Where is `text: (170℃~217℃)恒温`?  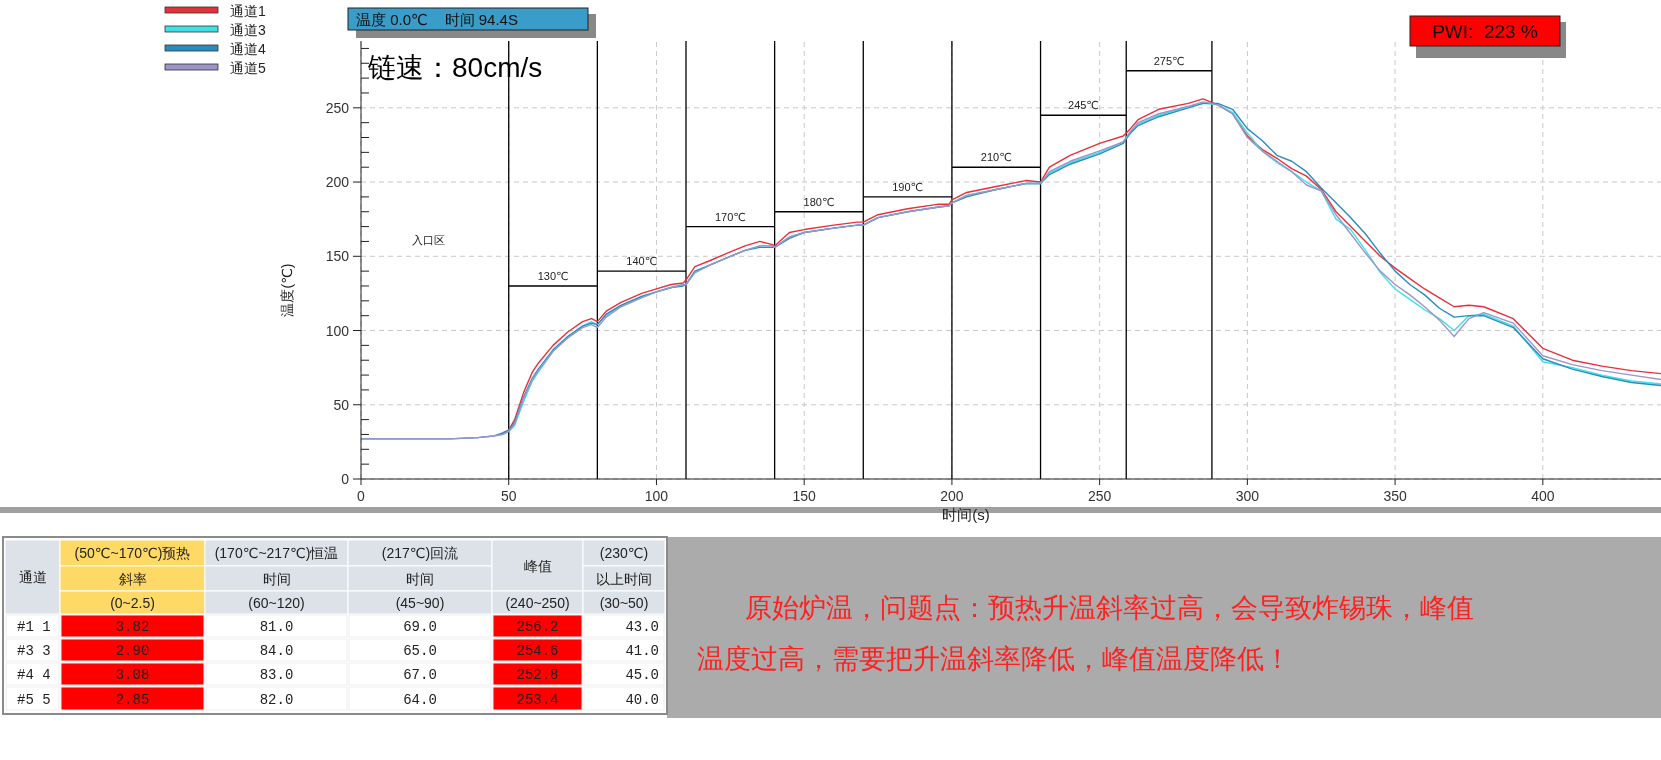 text: (170℃~217℃)恒温 is located at coordinates (276, 553).